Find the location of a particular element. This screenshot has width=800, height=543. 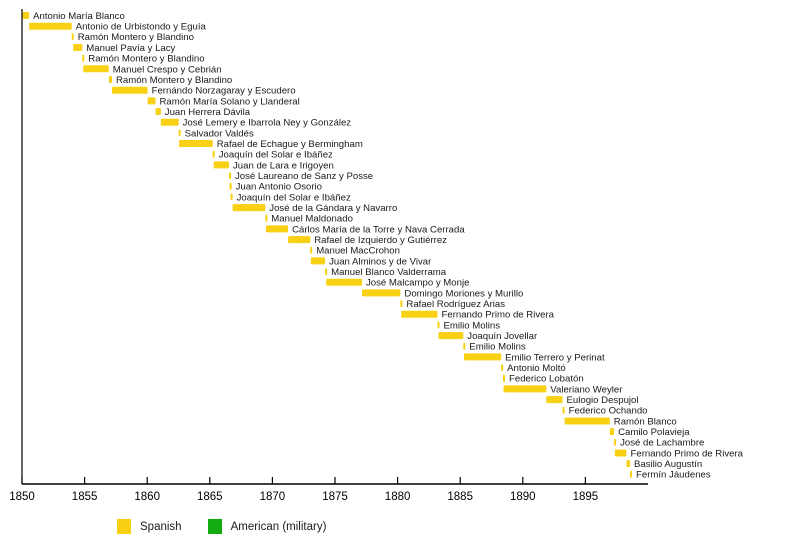

x-axis-tick-label: 1870 is located at coordinates (273, 497).